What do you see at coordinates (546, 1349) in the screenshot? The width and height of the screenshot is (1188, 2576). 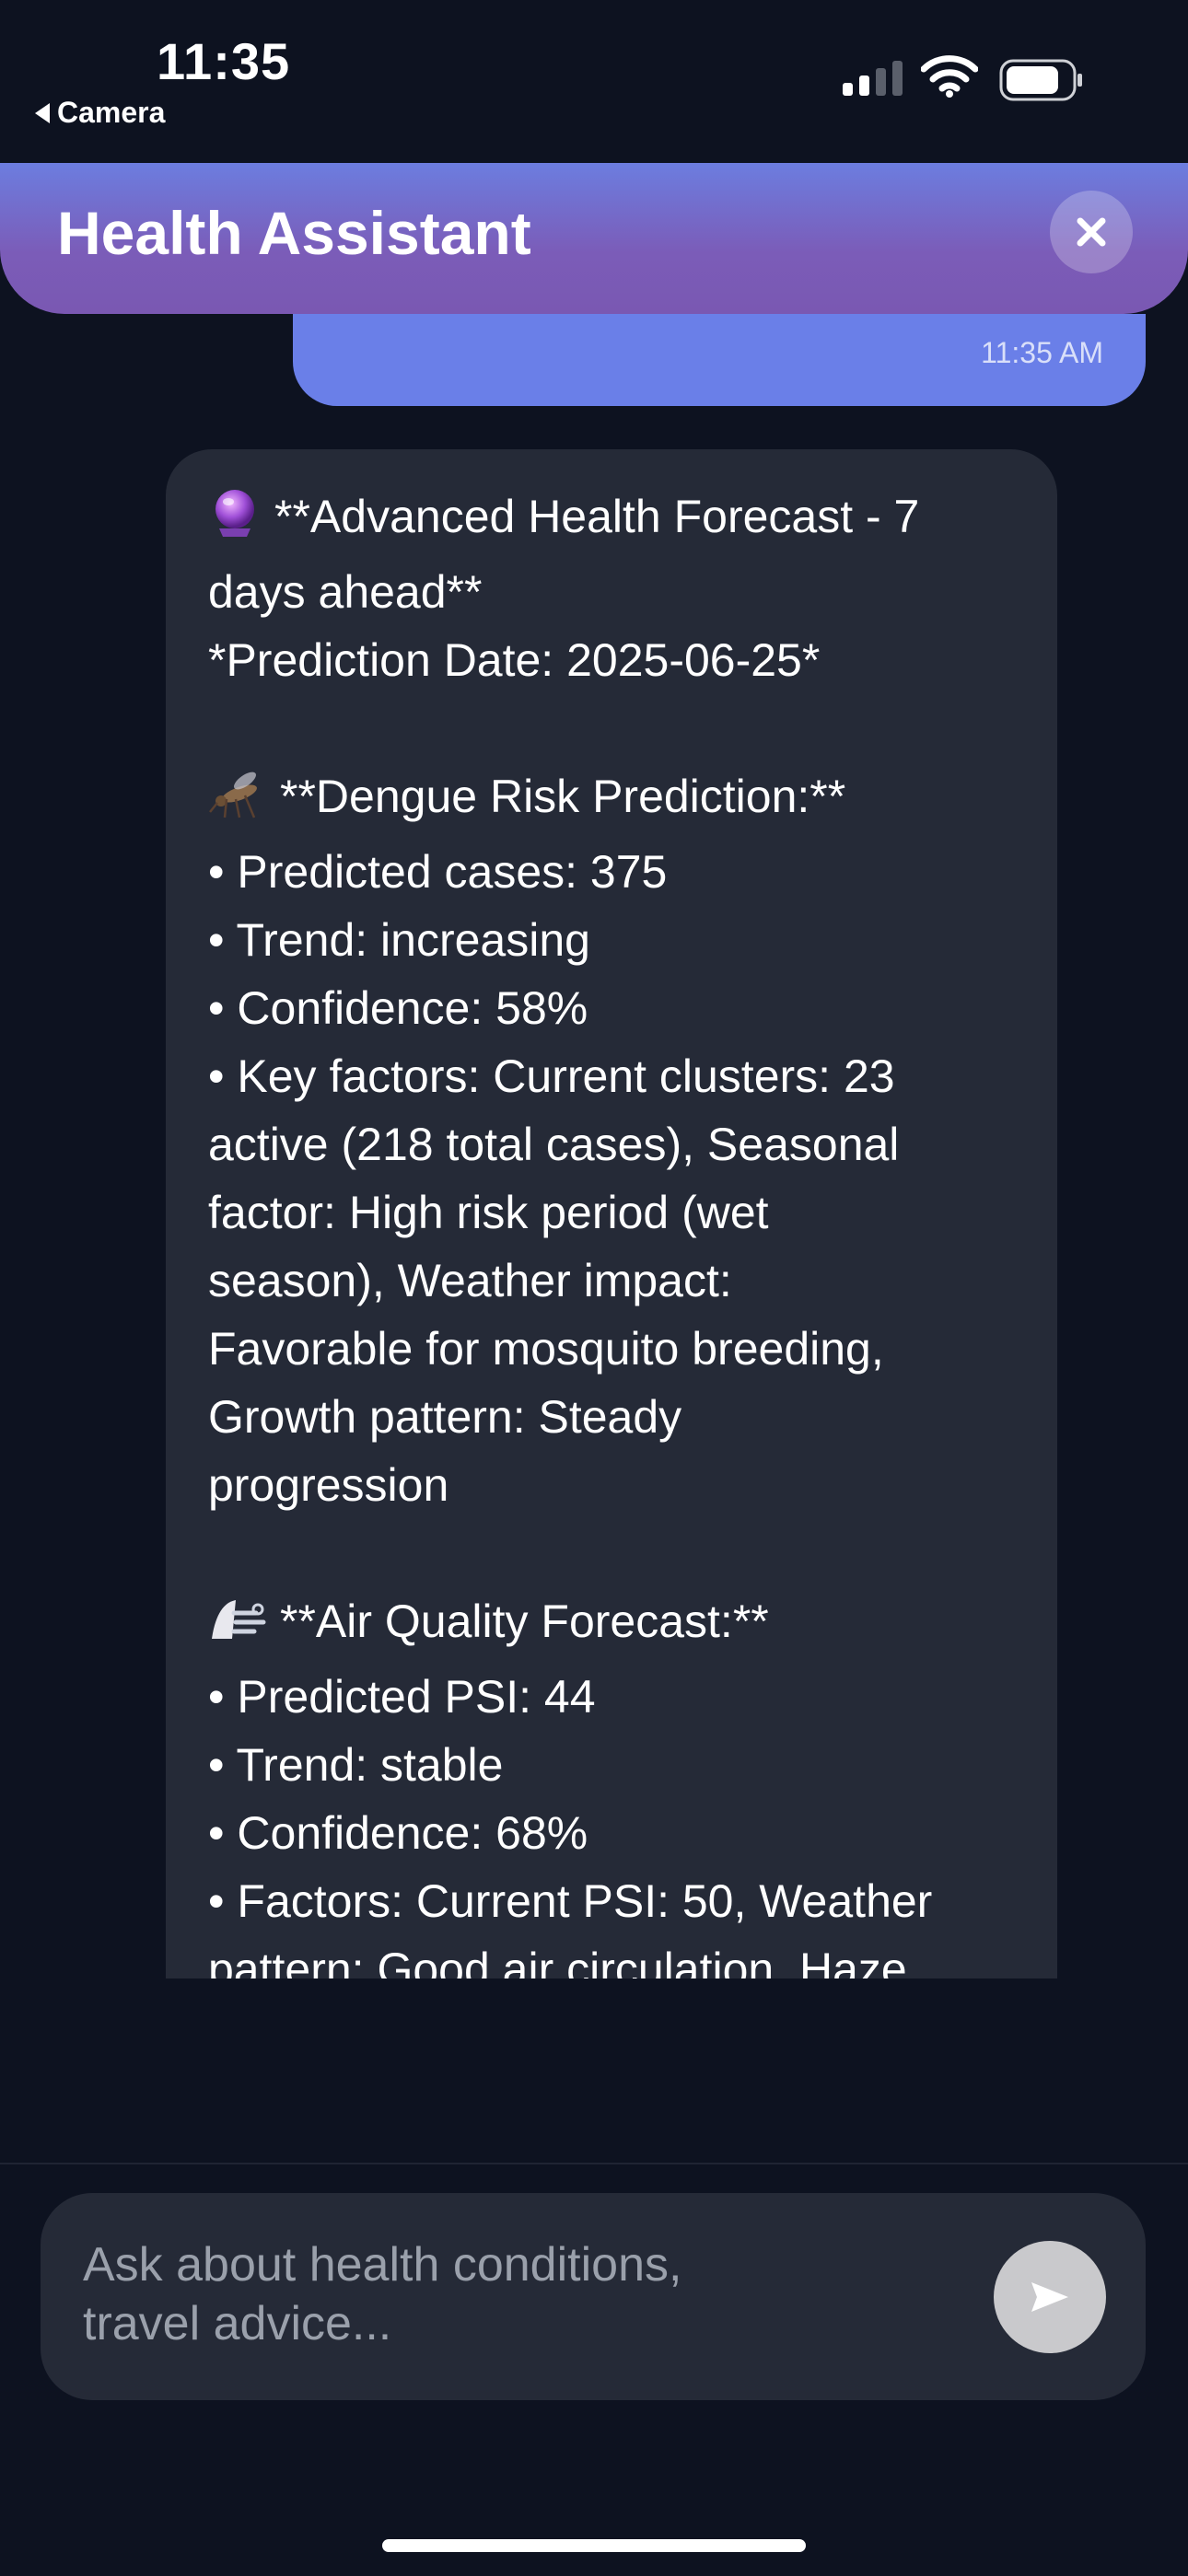 I see `message-line: Favorable for mosquito breeding,` at bounding box center [546, 1349].